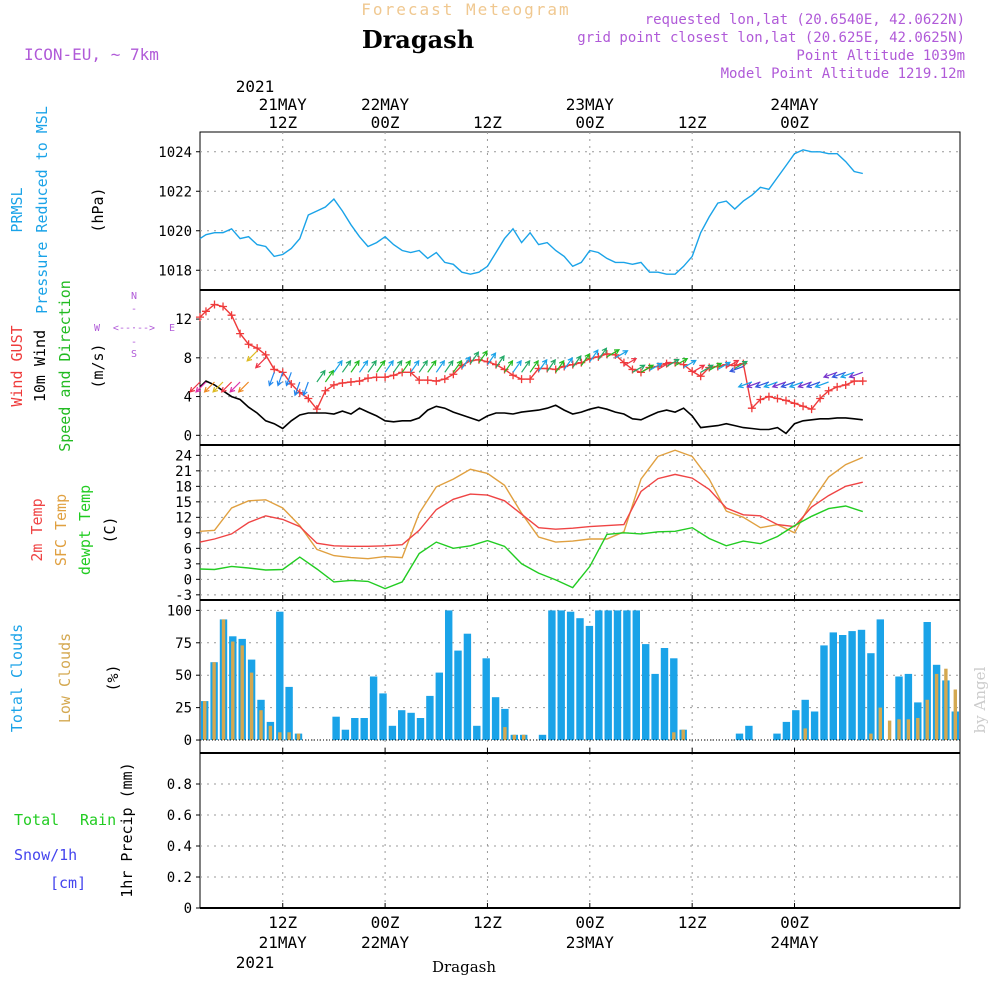  Describe the element at coordinates (590, 942) in the screenshot. I see `bottom-date-label: 23MAY` at that location.